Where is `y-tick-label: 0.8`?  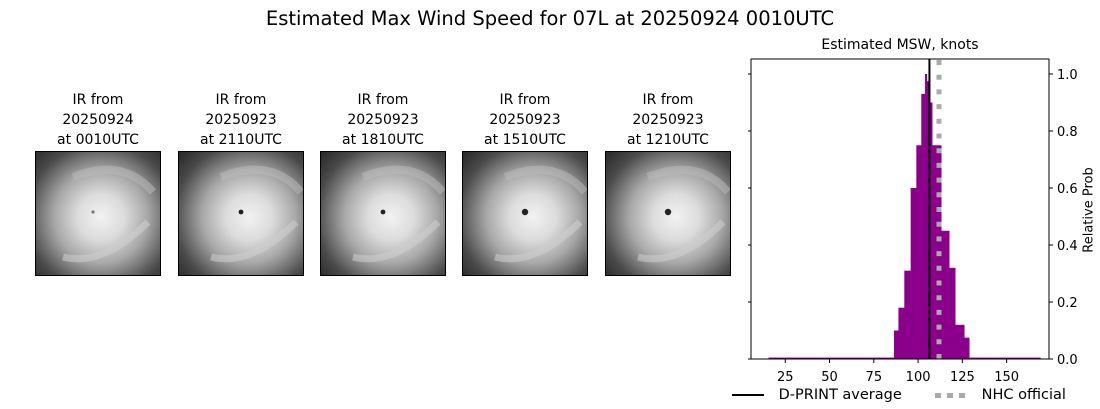
y-tick-label: 0.8 is located at coordinates (1067, 132).